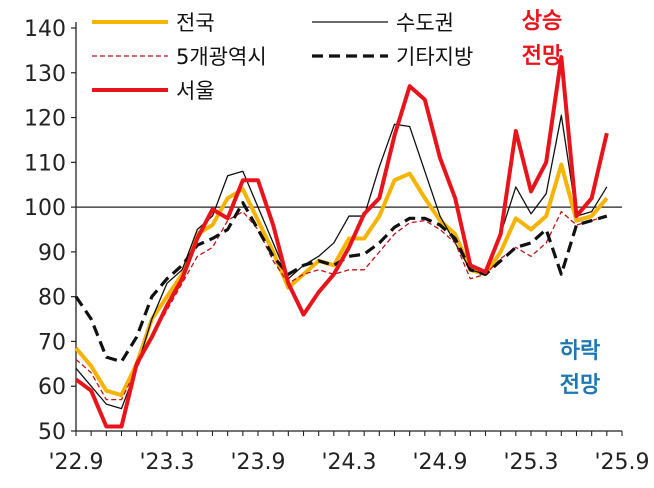 The image size is (654, 488). I want to click on annotation-up-line2: 전망, so click(542, 56).